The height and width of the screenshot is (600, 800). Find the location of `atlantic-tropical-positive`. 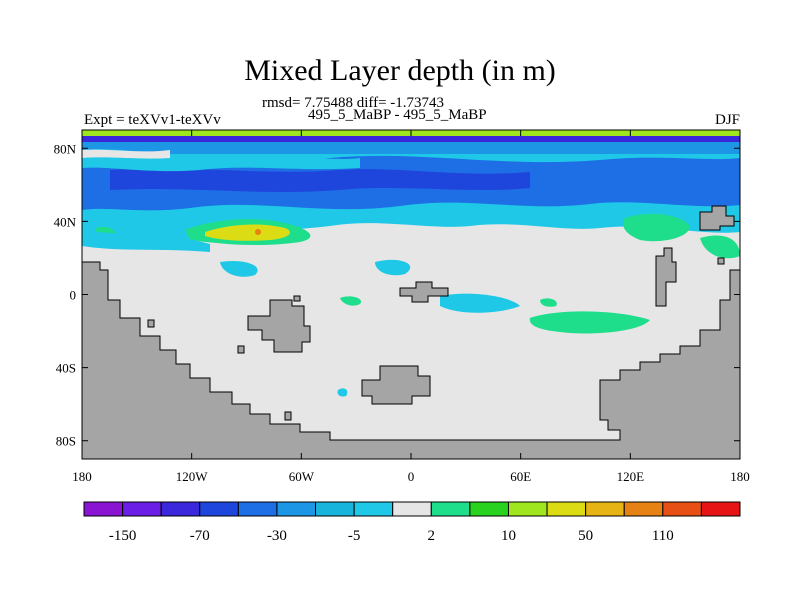

atlantic-tropical-positive is located at coordinates (350, 301).